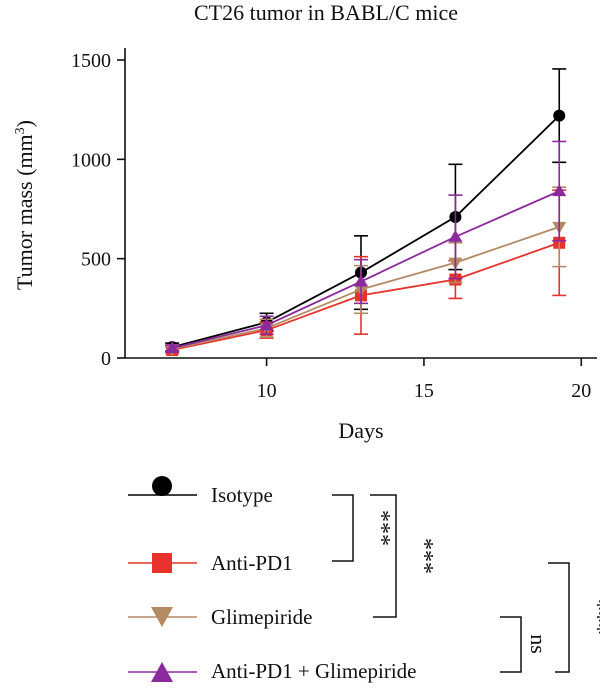  What do you see at coordinates (96, 260) in the screenshot?
I see `y-tick-label: 500` at bounding box center [96, 260].